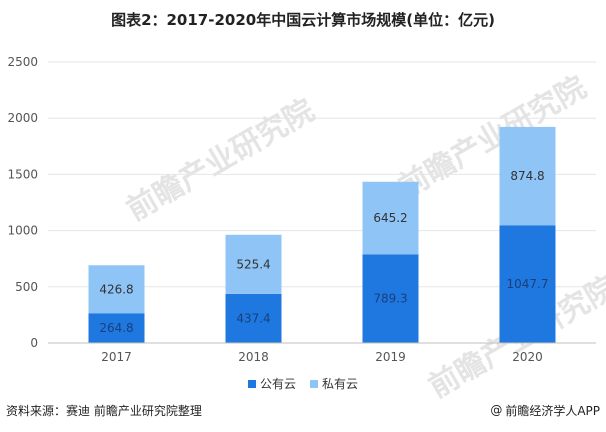  What do you see at coordinates (303, 20) in the screenshot?
I see `chart-title: 图表2：2017-2020年中国云计算市场规模(单位：亿元)` at bounding box center [303, 20].